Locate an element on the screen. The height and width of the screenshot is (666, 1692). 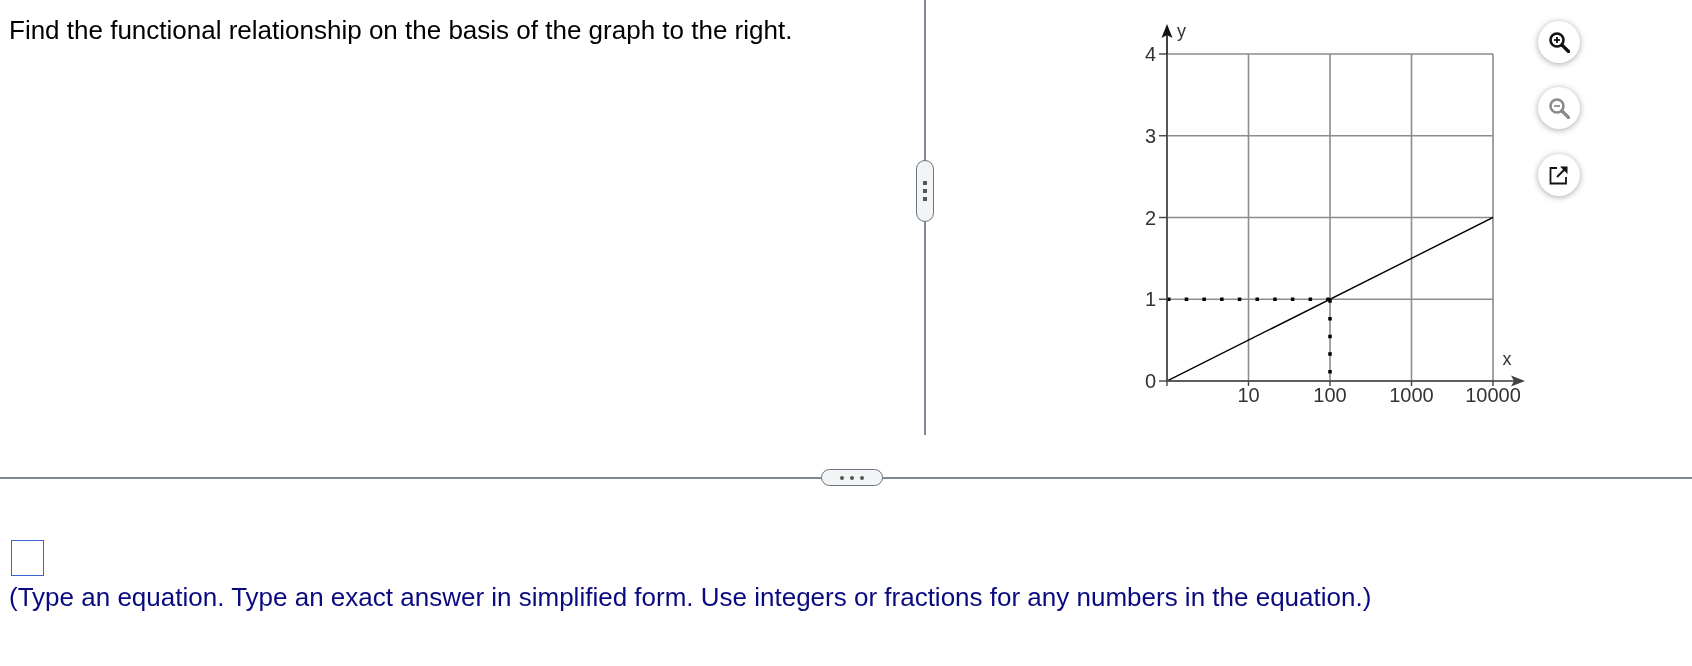
y-axis-title: y is located at coordinates (1181, 31).